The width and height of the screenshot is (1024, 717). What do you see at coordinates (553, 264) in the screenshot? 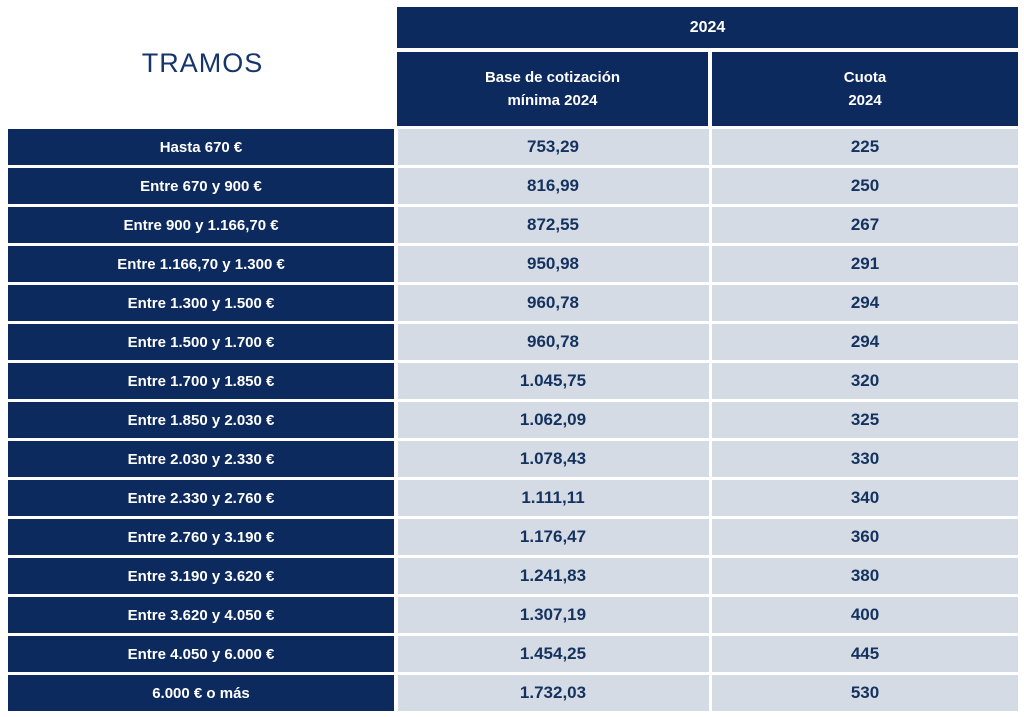
I see `base-value-cell: 950,98` at bounding box center [553, 264].